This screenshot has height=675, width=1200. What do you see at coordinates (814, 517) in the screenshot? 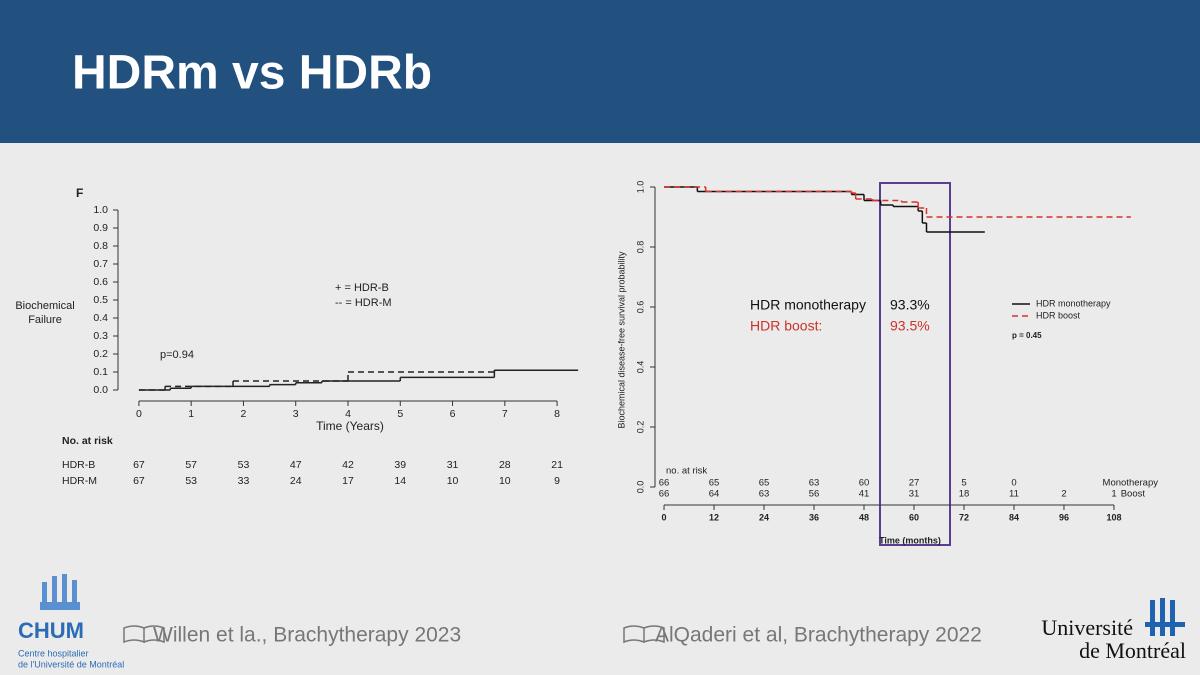
I see `x-tick-label: 36` at bounding box center [814, 517].